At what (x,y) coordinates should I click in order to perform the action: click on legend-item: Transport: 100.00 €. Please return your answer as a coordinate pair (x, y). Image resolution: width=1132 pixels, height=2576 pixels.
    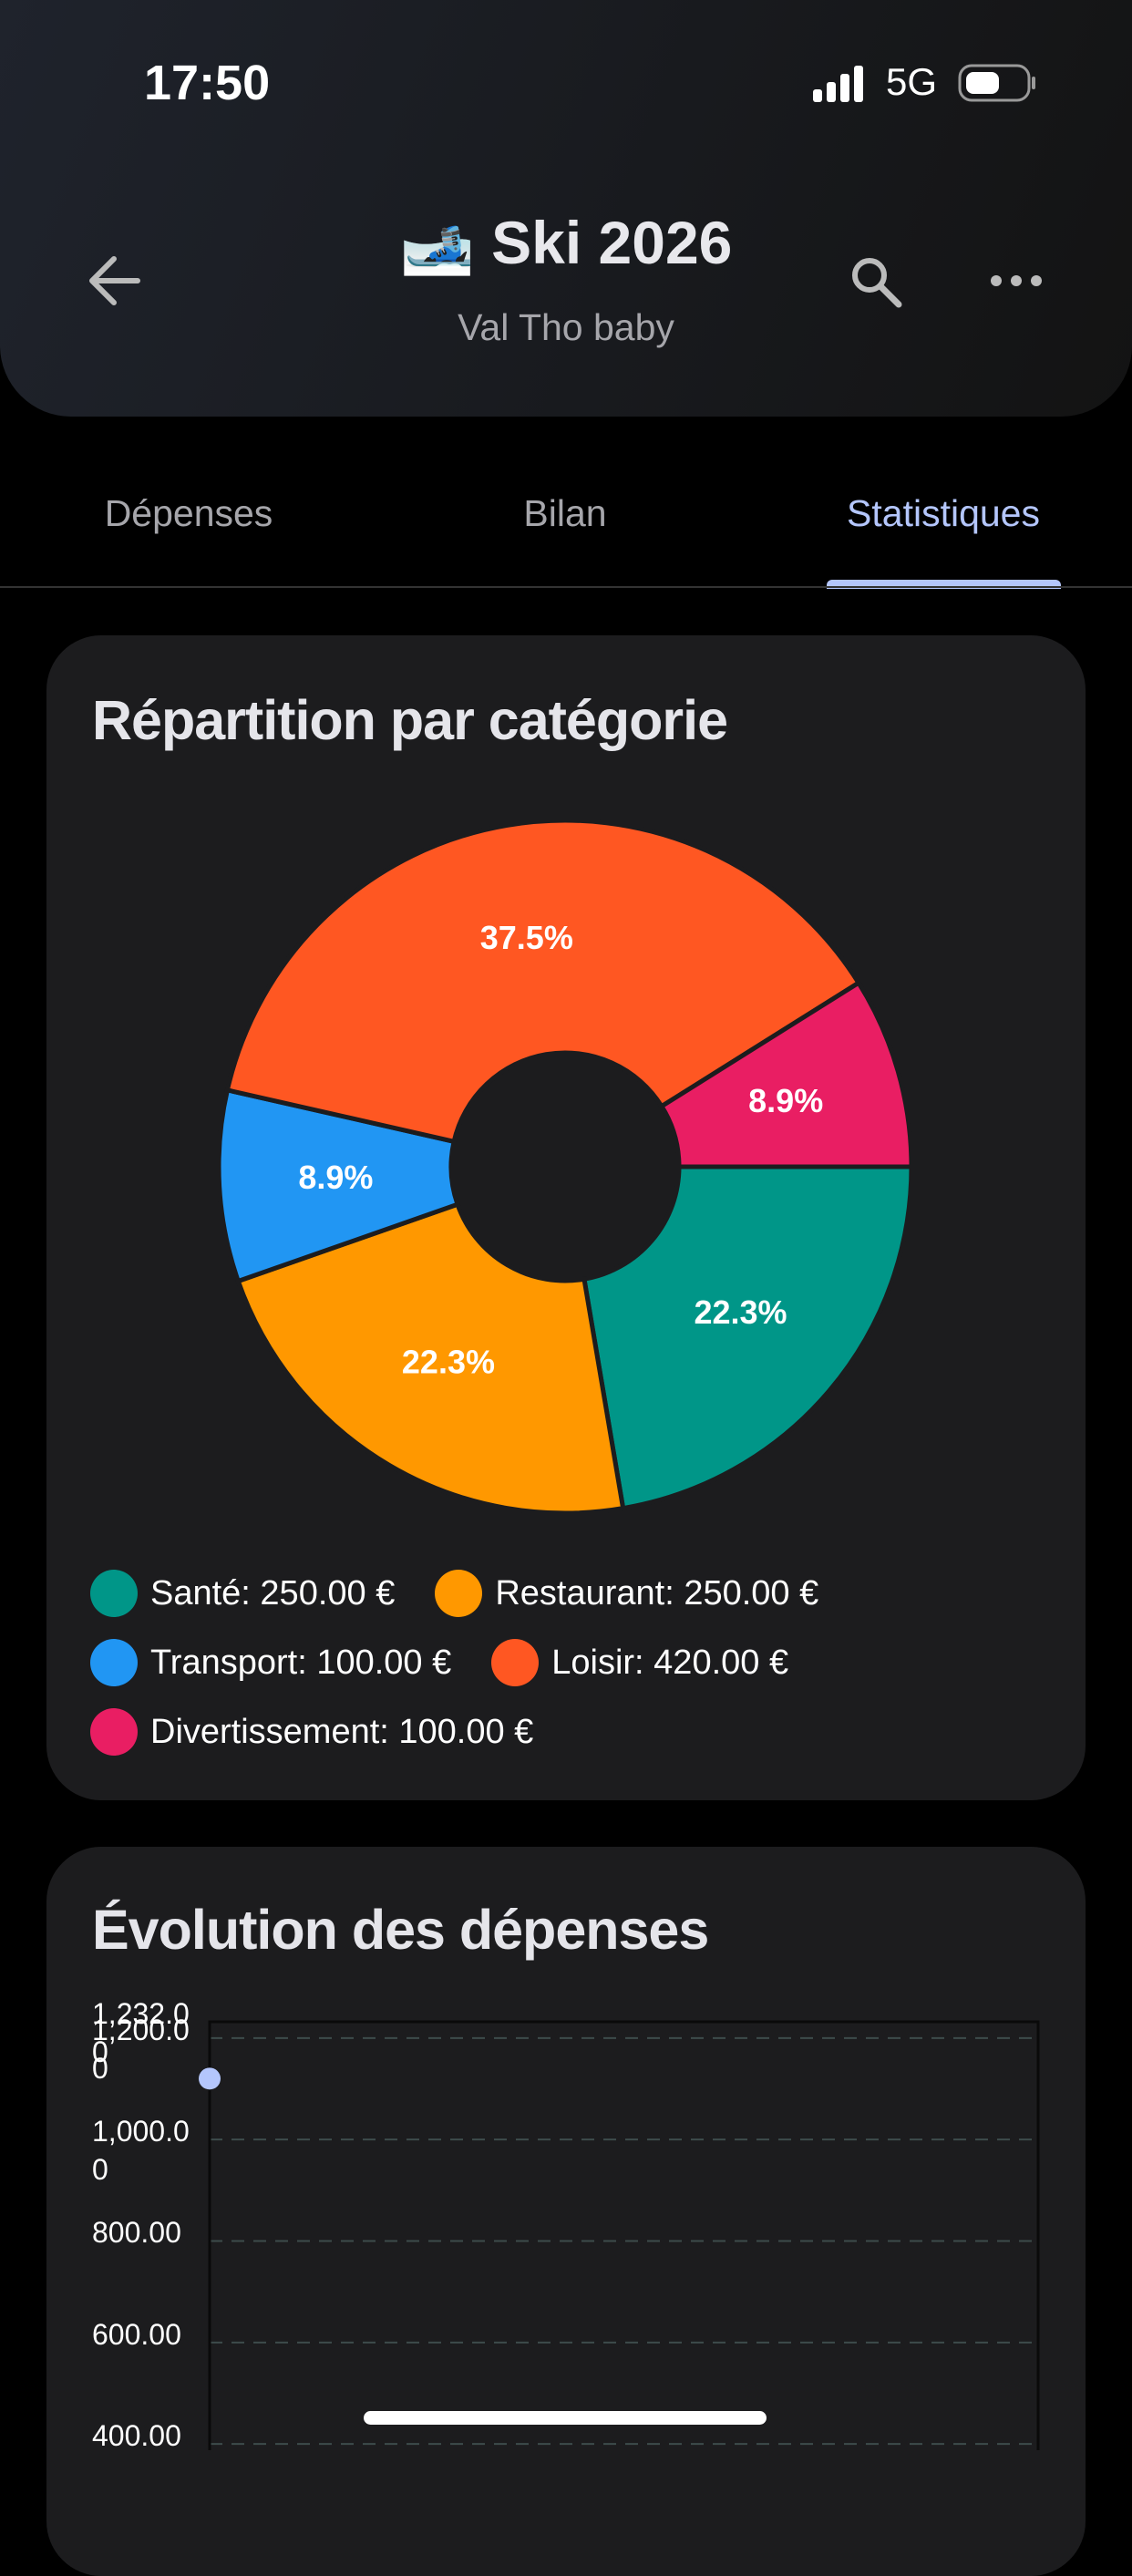
    Looking at the image, I should click on (270, 1662).